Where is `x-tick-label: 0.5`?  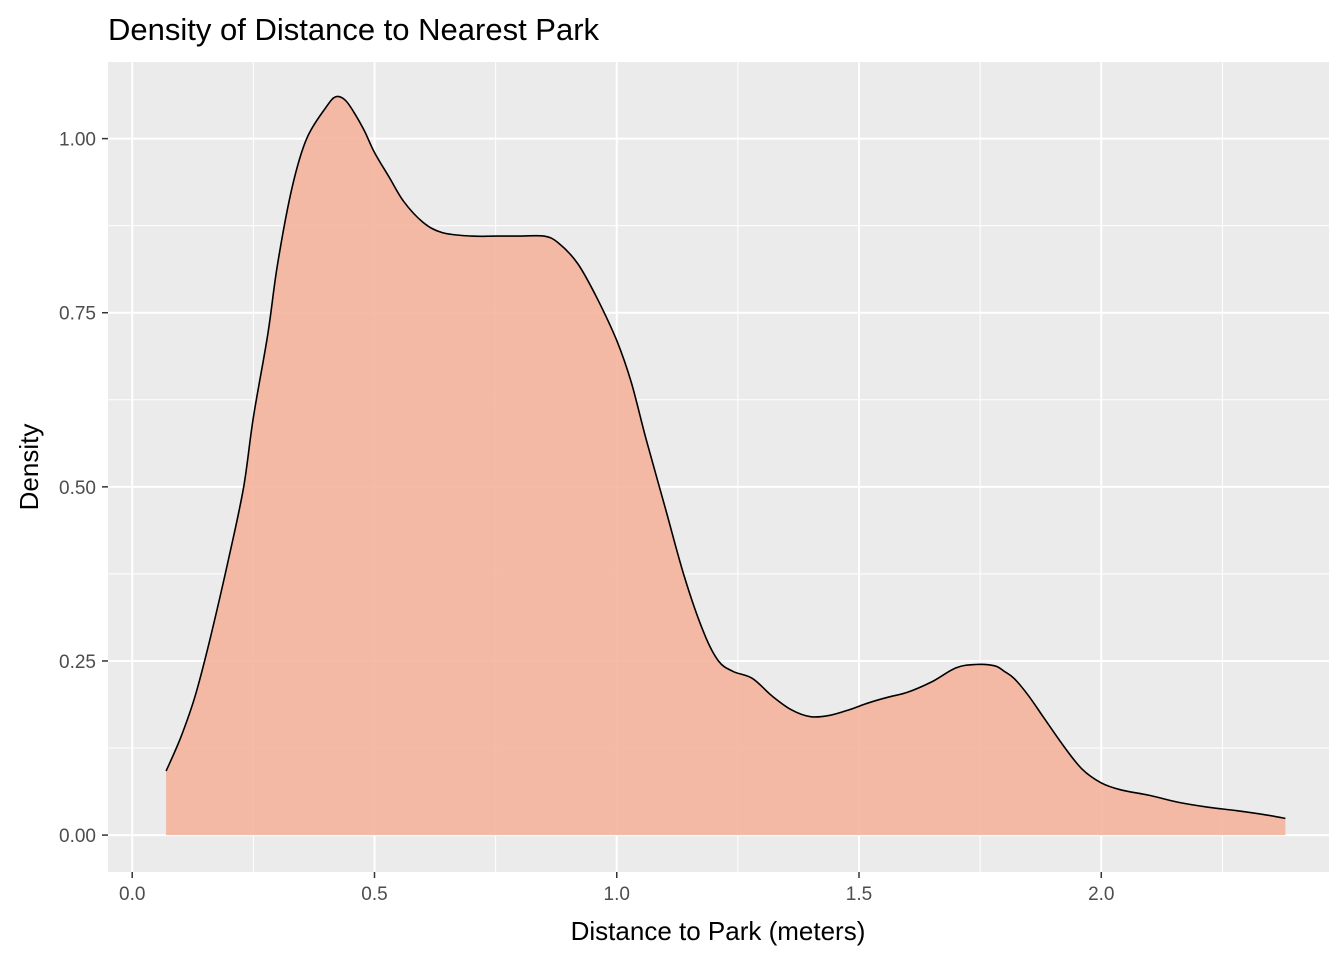 x-tick-label: 0.5 is located at coordinates (374, 894).